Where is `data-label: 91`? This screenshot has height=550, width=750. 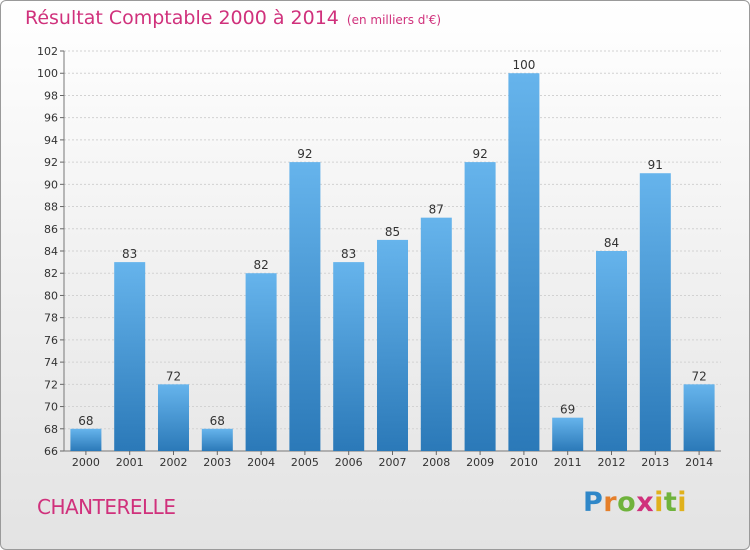 data-label: 91 is located at coordinates (655, 165).